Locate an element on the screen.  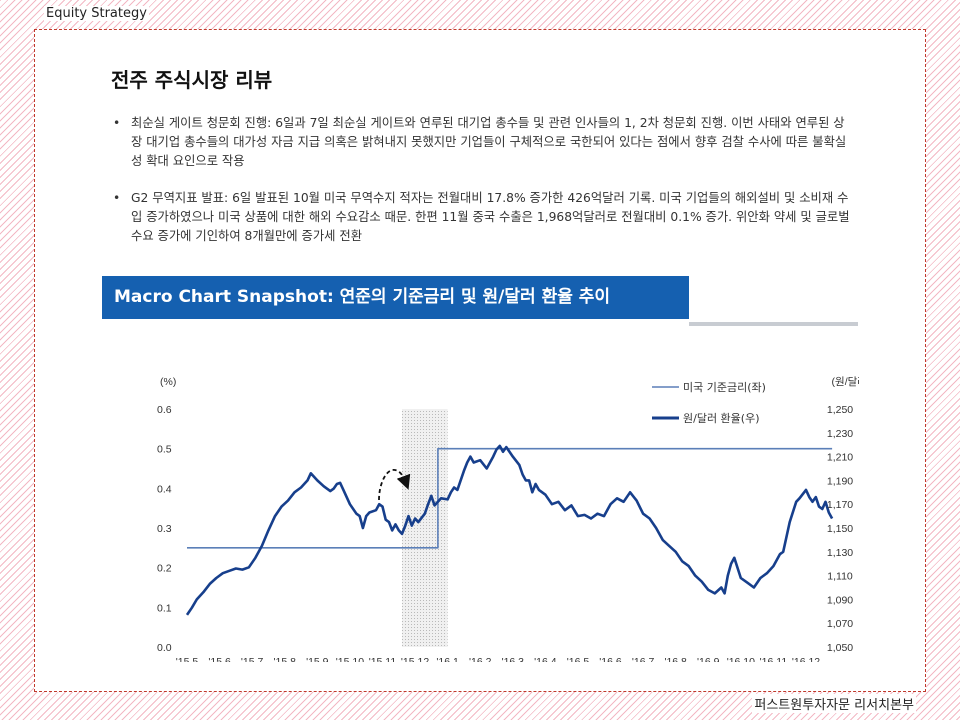
right-axis-tick: 1,090 is located at coordinates (840, 600).